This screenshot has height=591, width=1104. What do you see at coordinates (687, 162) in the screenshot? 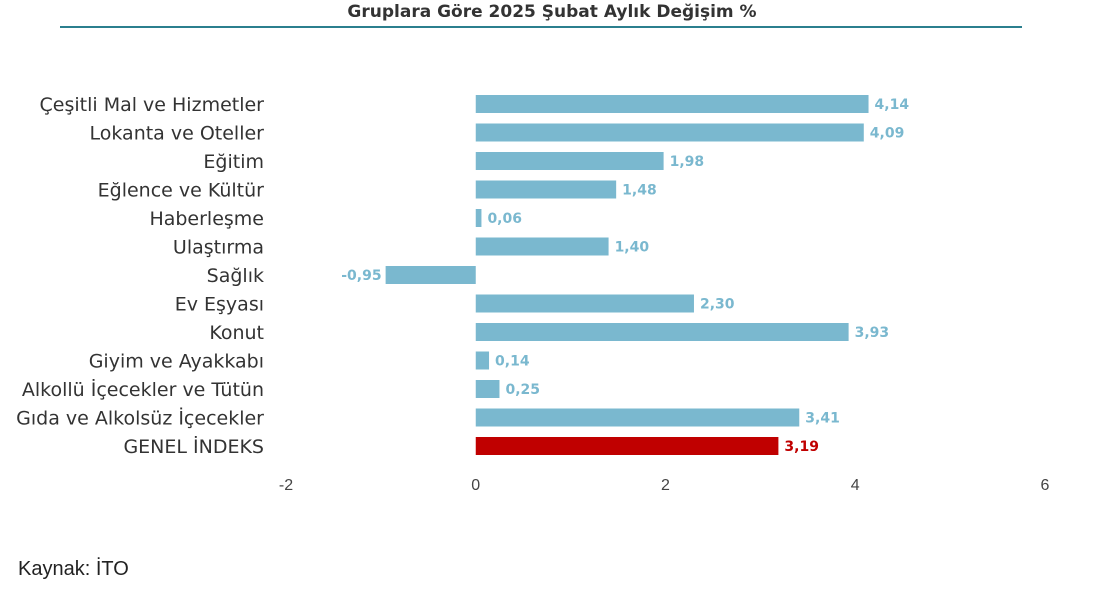
I see `value-label: 1,98` at bounding box center [687, 162].